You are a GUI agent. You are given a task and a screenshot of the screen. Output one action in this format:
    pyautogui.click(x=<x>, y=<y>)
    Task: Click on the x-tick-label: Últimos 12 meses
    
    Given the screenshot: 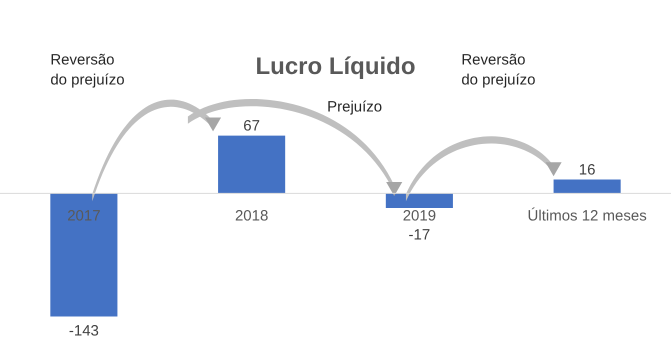 What is the action you would take?
    pyautogui.click(x=587, y=215)
    